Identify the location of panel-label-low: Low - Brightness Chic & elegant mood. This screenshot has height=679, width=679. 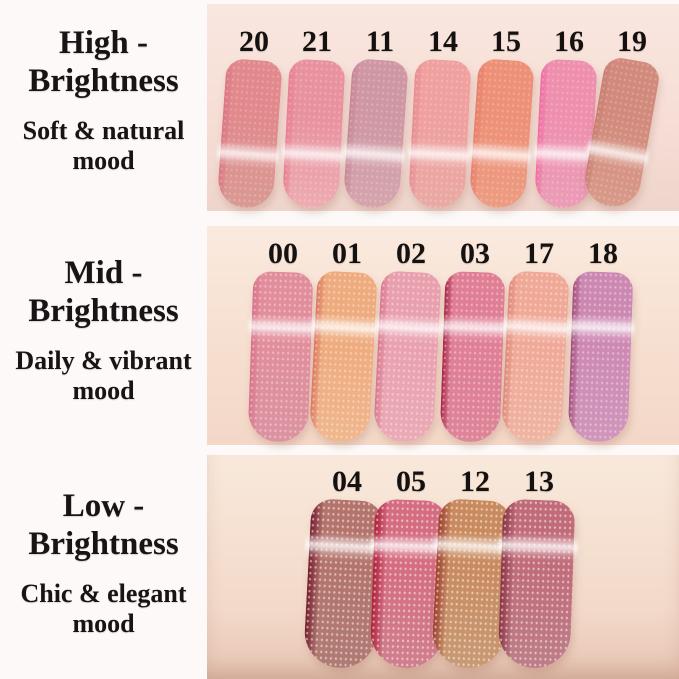
(103, 563).